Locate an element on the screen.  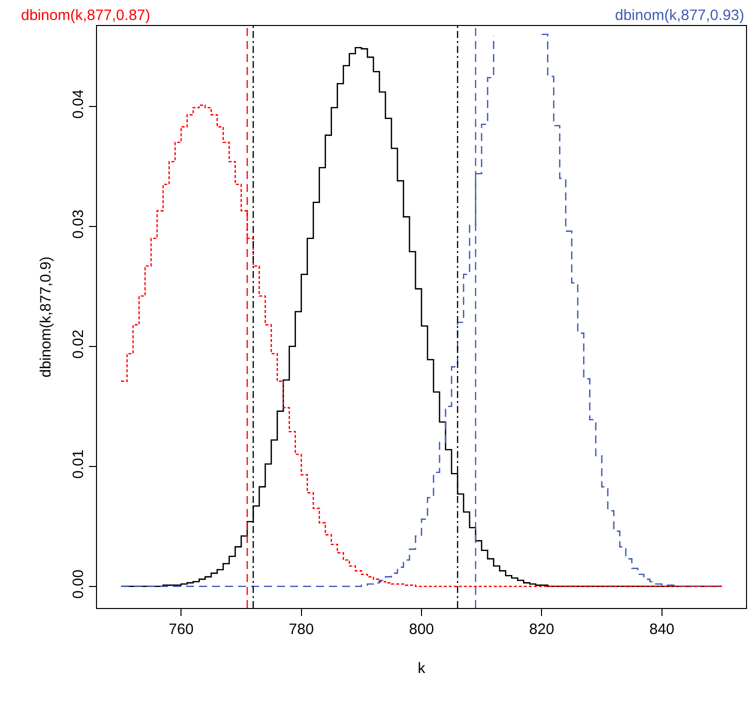
x-tick-label: 840 is located at coordinates (661, 629).